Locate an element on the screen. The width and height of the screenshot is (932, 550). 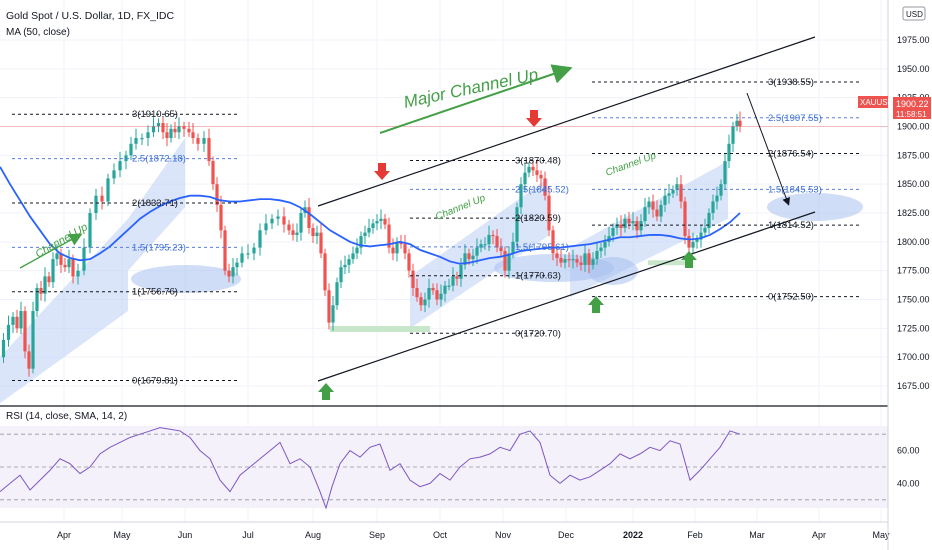
fib-level-label: 0(1720.70) is located at coordinates (538, 333).